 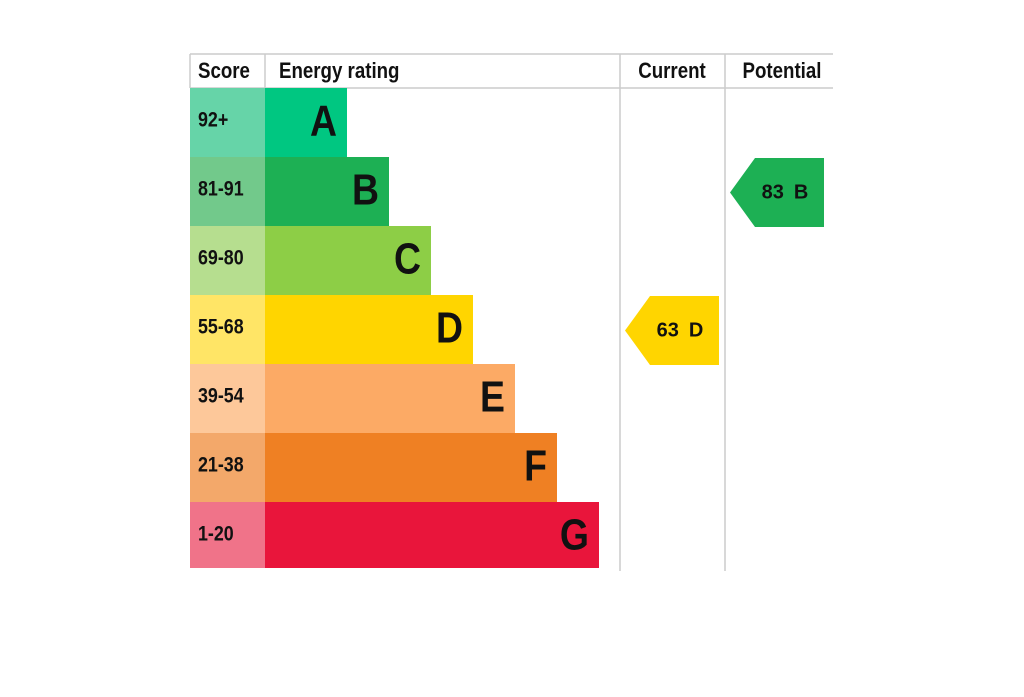 What do you see at coordinates (492, 397) in the screenshot?
I see `rating-letter: E` at bounding box center [492, 397].